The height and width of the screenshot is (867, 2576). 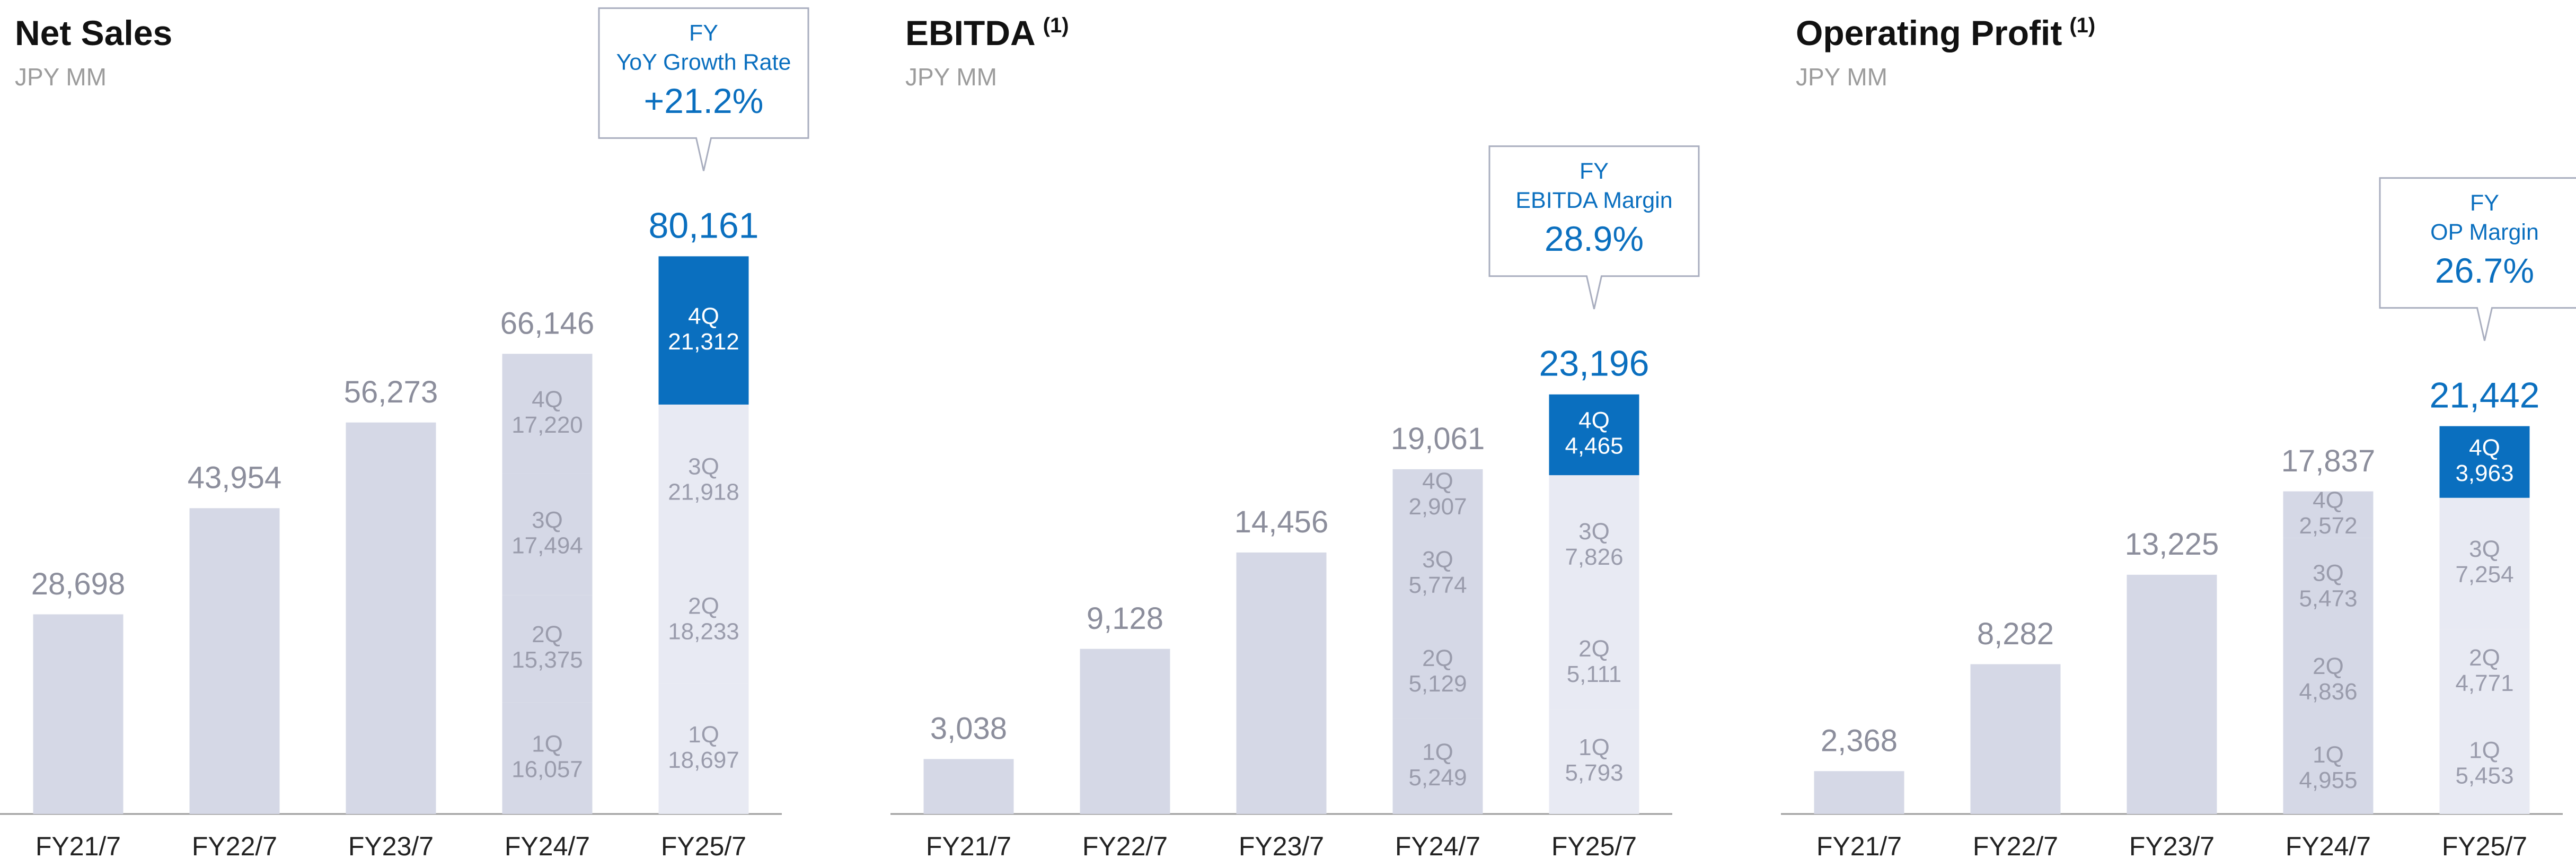 What do you see at coordinates (703, 62) in the screenshot?
I see `callout-line: YoY Growth Rate` at bounding box center [703, 62].